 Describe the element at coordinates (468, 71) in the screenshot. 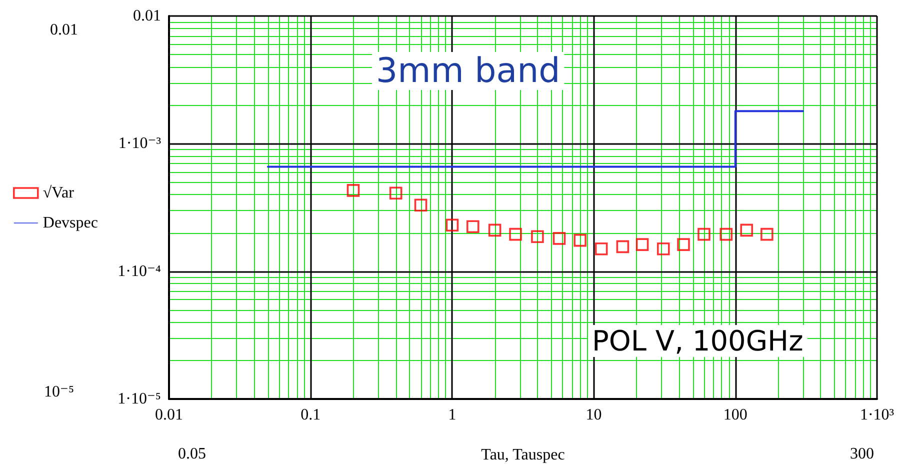

I see `annotation: 3mm band` at that location.